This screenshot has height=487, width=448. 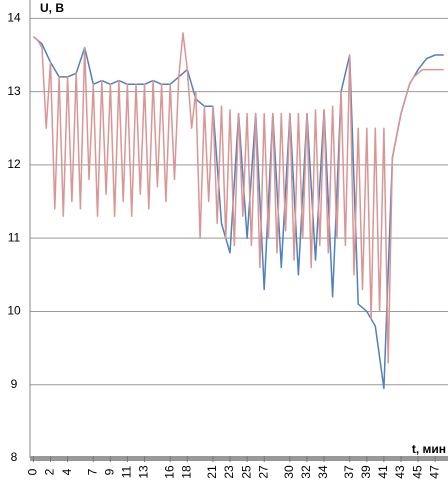 I want to click on x-tick-label: 7, so click(x=92, y=471).